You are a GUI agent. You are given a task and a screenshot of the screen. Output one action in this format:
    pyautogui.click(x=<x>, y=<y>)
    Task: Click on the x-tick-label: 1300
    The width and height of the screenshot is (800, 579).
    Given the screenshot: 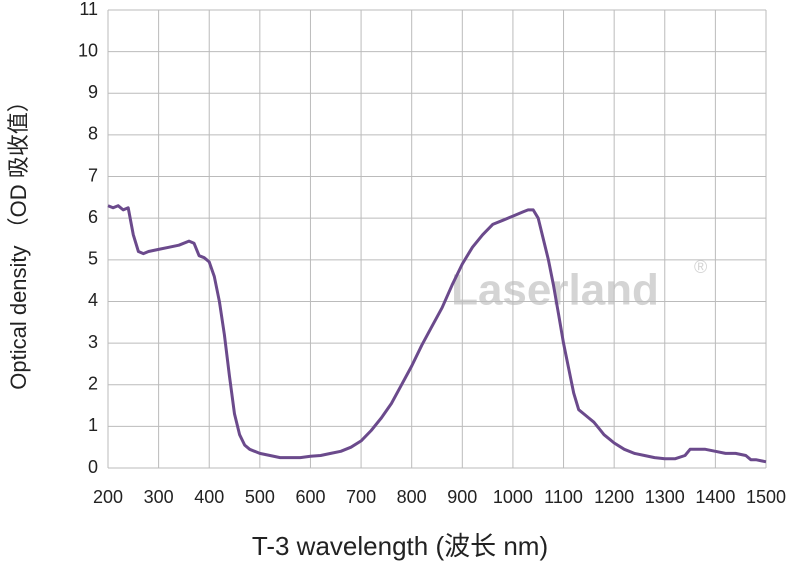 What is the action you would take?
    pyautogui.click(x=665, y=497)
    